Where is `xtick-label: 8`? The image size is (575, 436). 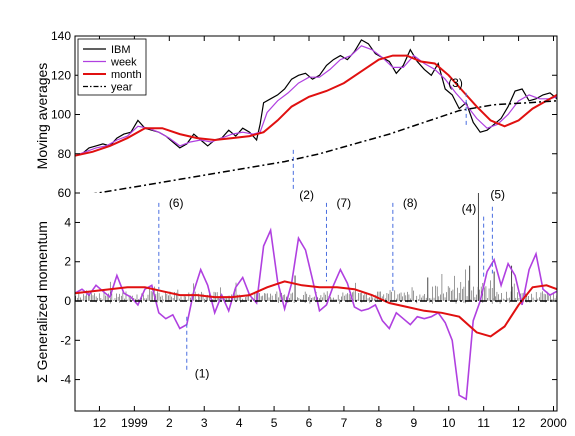
xtick-label: 8 is located at coordinates (379, 423).